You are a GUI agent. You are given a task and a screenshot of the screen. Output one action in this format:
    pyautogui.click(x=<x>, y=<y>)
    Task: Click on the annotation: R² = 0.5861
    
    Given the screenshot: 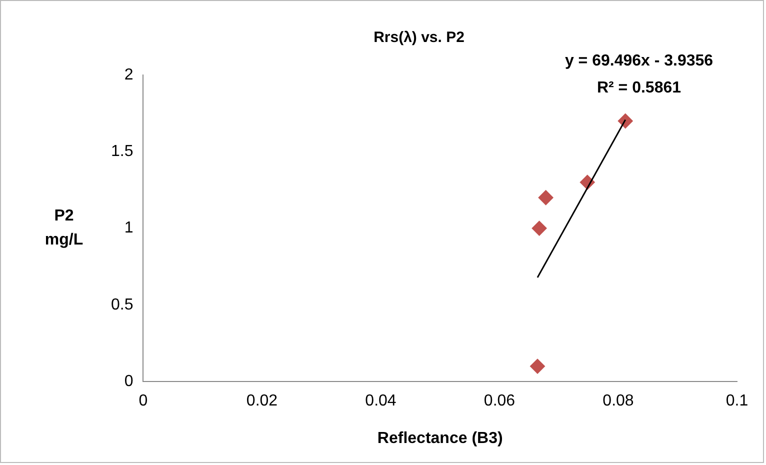 What is the action you would take?
    pyautogui.click(x=639, y=87)
    